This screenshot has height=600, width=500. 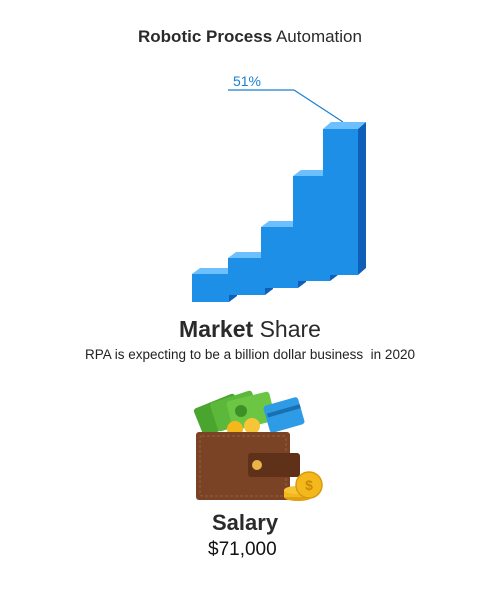 What do you see at coordinates (290, 329) in the screenshot?
I see `market-title-rest: Share` at bounding box center [290, 329].